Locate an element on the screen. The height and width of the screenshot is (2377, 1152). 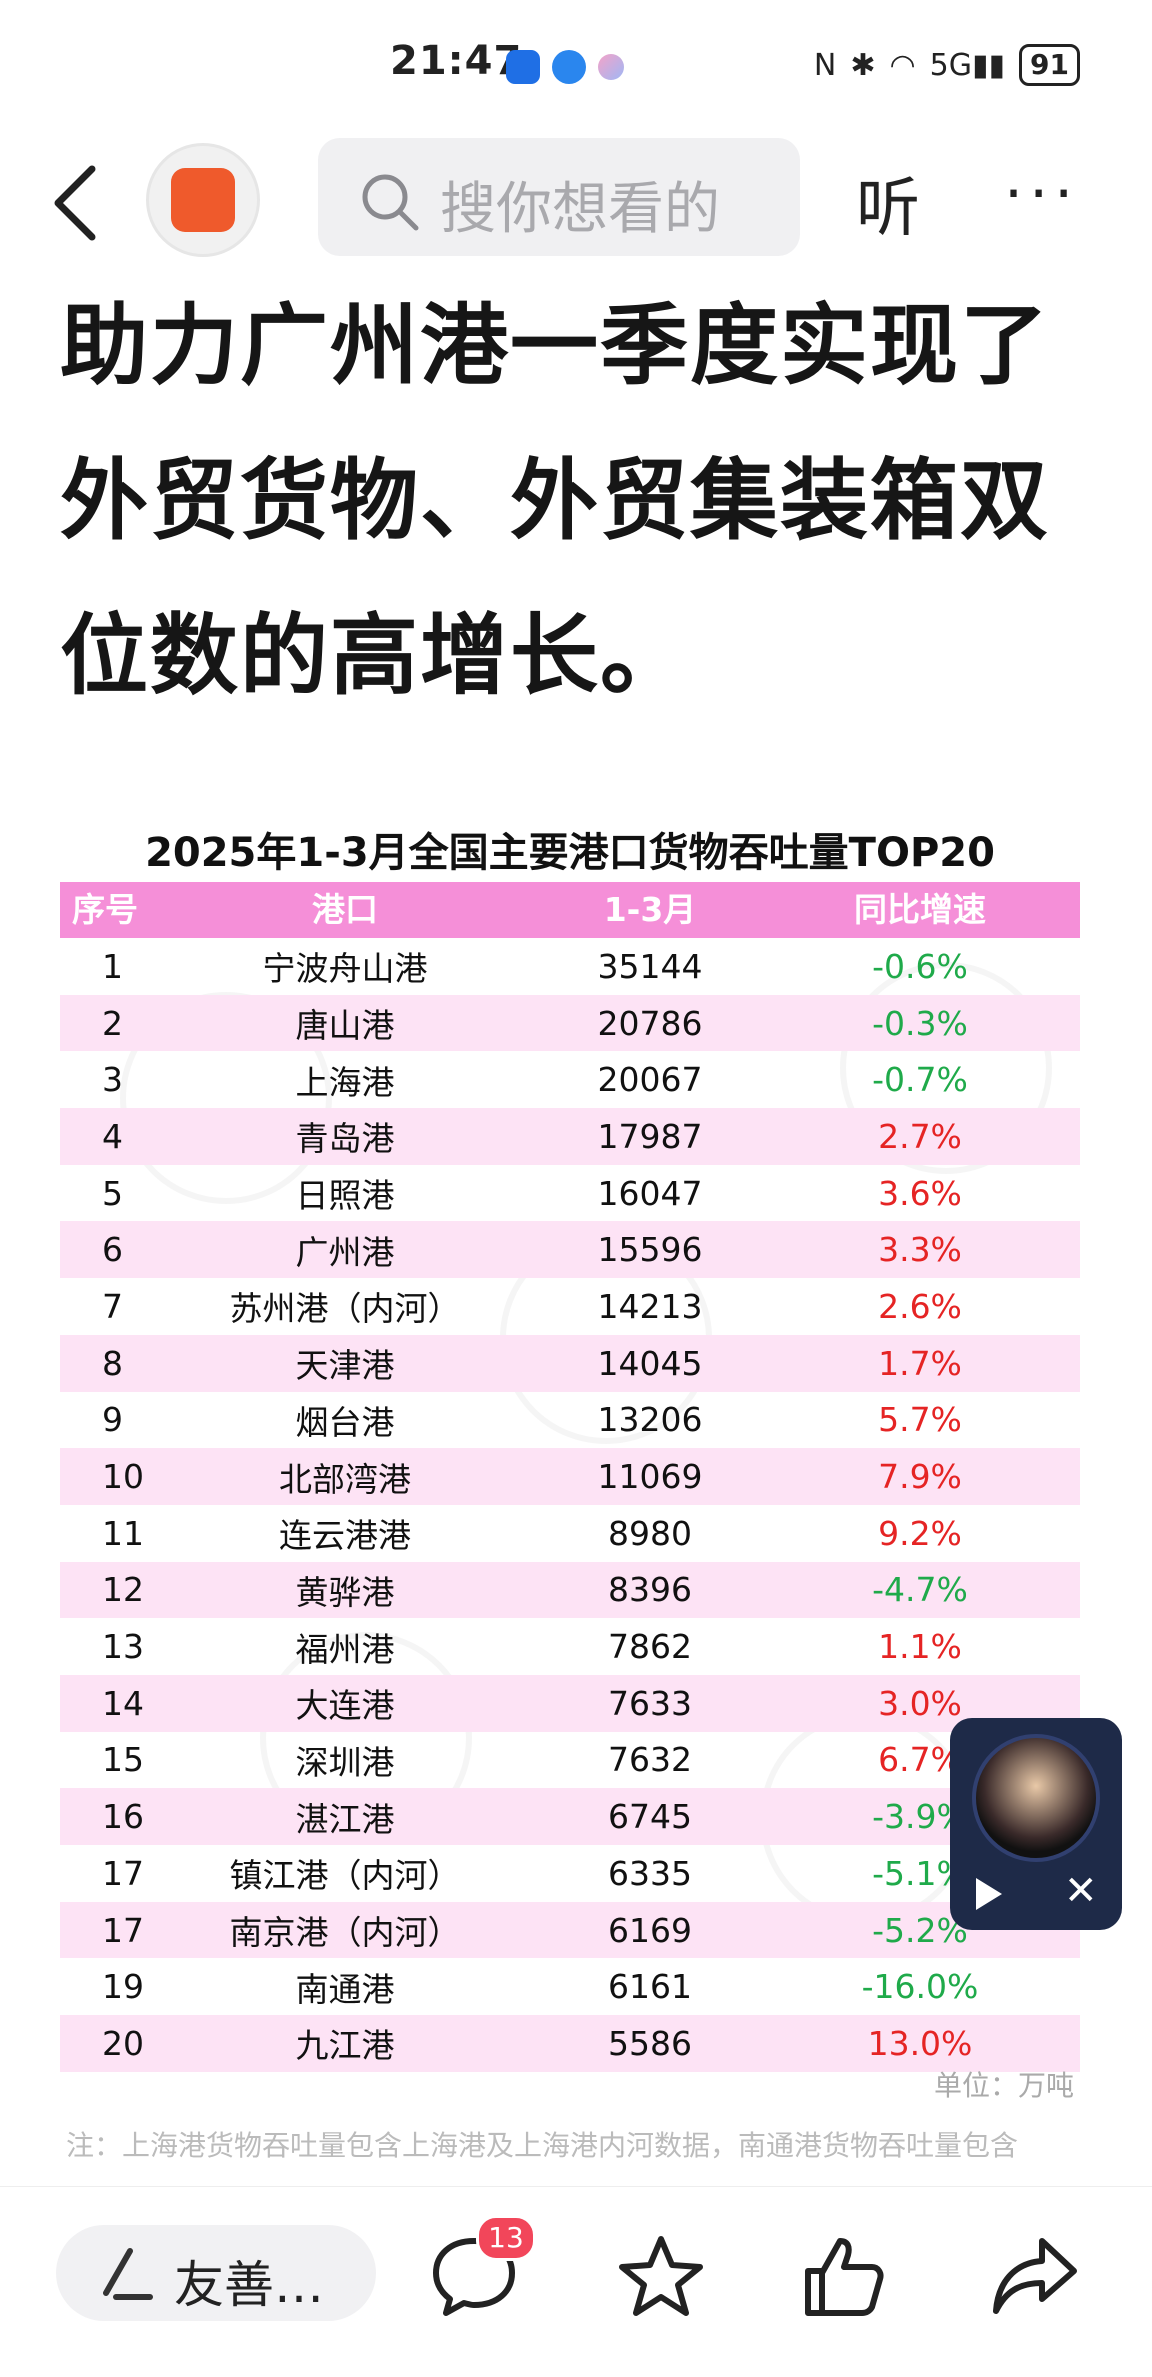
row-rank: 16 is located at coordinates (123, 1817).